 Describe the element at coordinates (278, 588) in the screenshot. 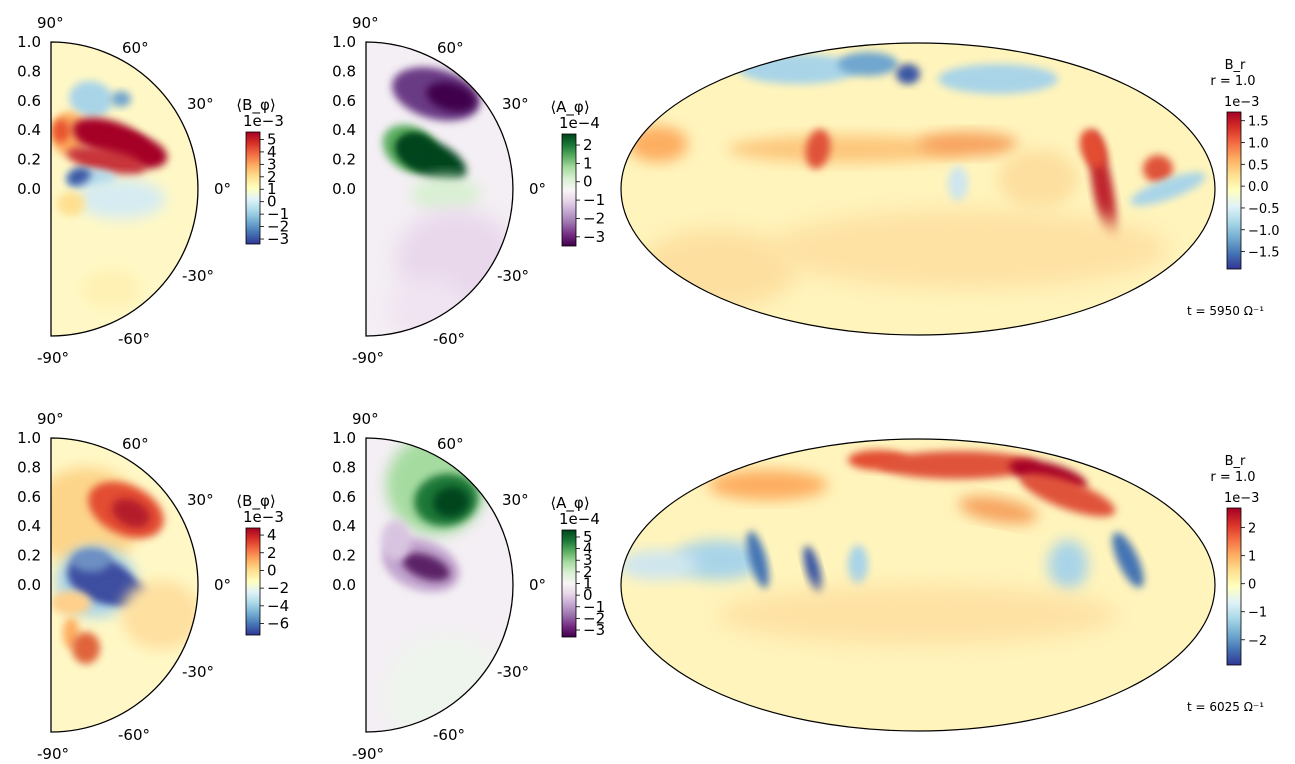

I see `colorbar-tick-label: −2` at that location.